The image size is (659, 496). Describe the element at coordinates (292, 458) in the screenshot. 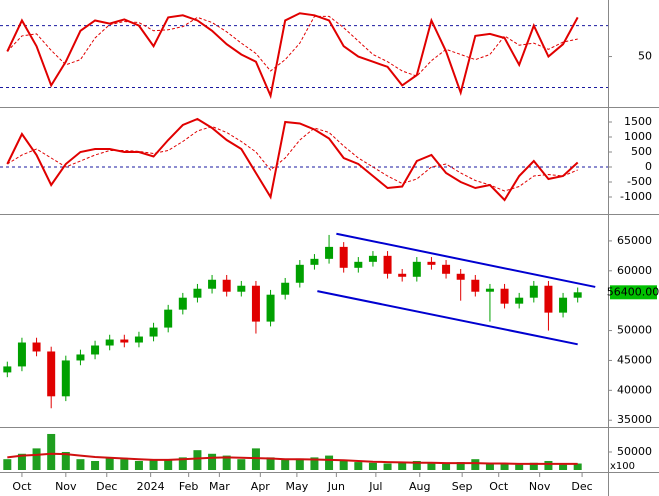

I see `volume-average` at that location.